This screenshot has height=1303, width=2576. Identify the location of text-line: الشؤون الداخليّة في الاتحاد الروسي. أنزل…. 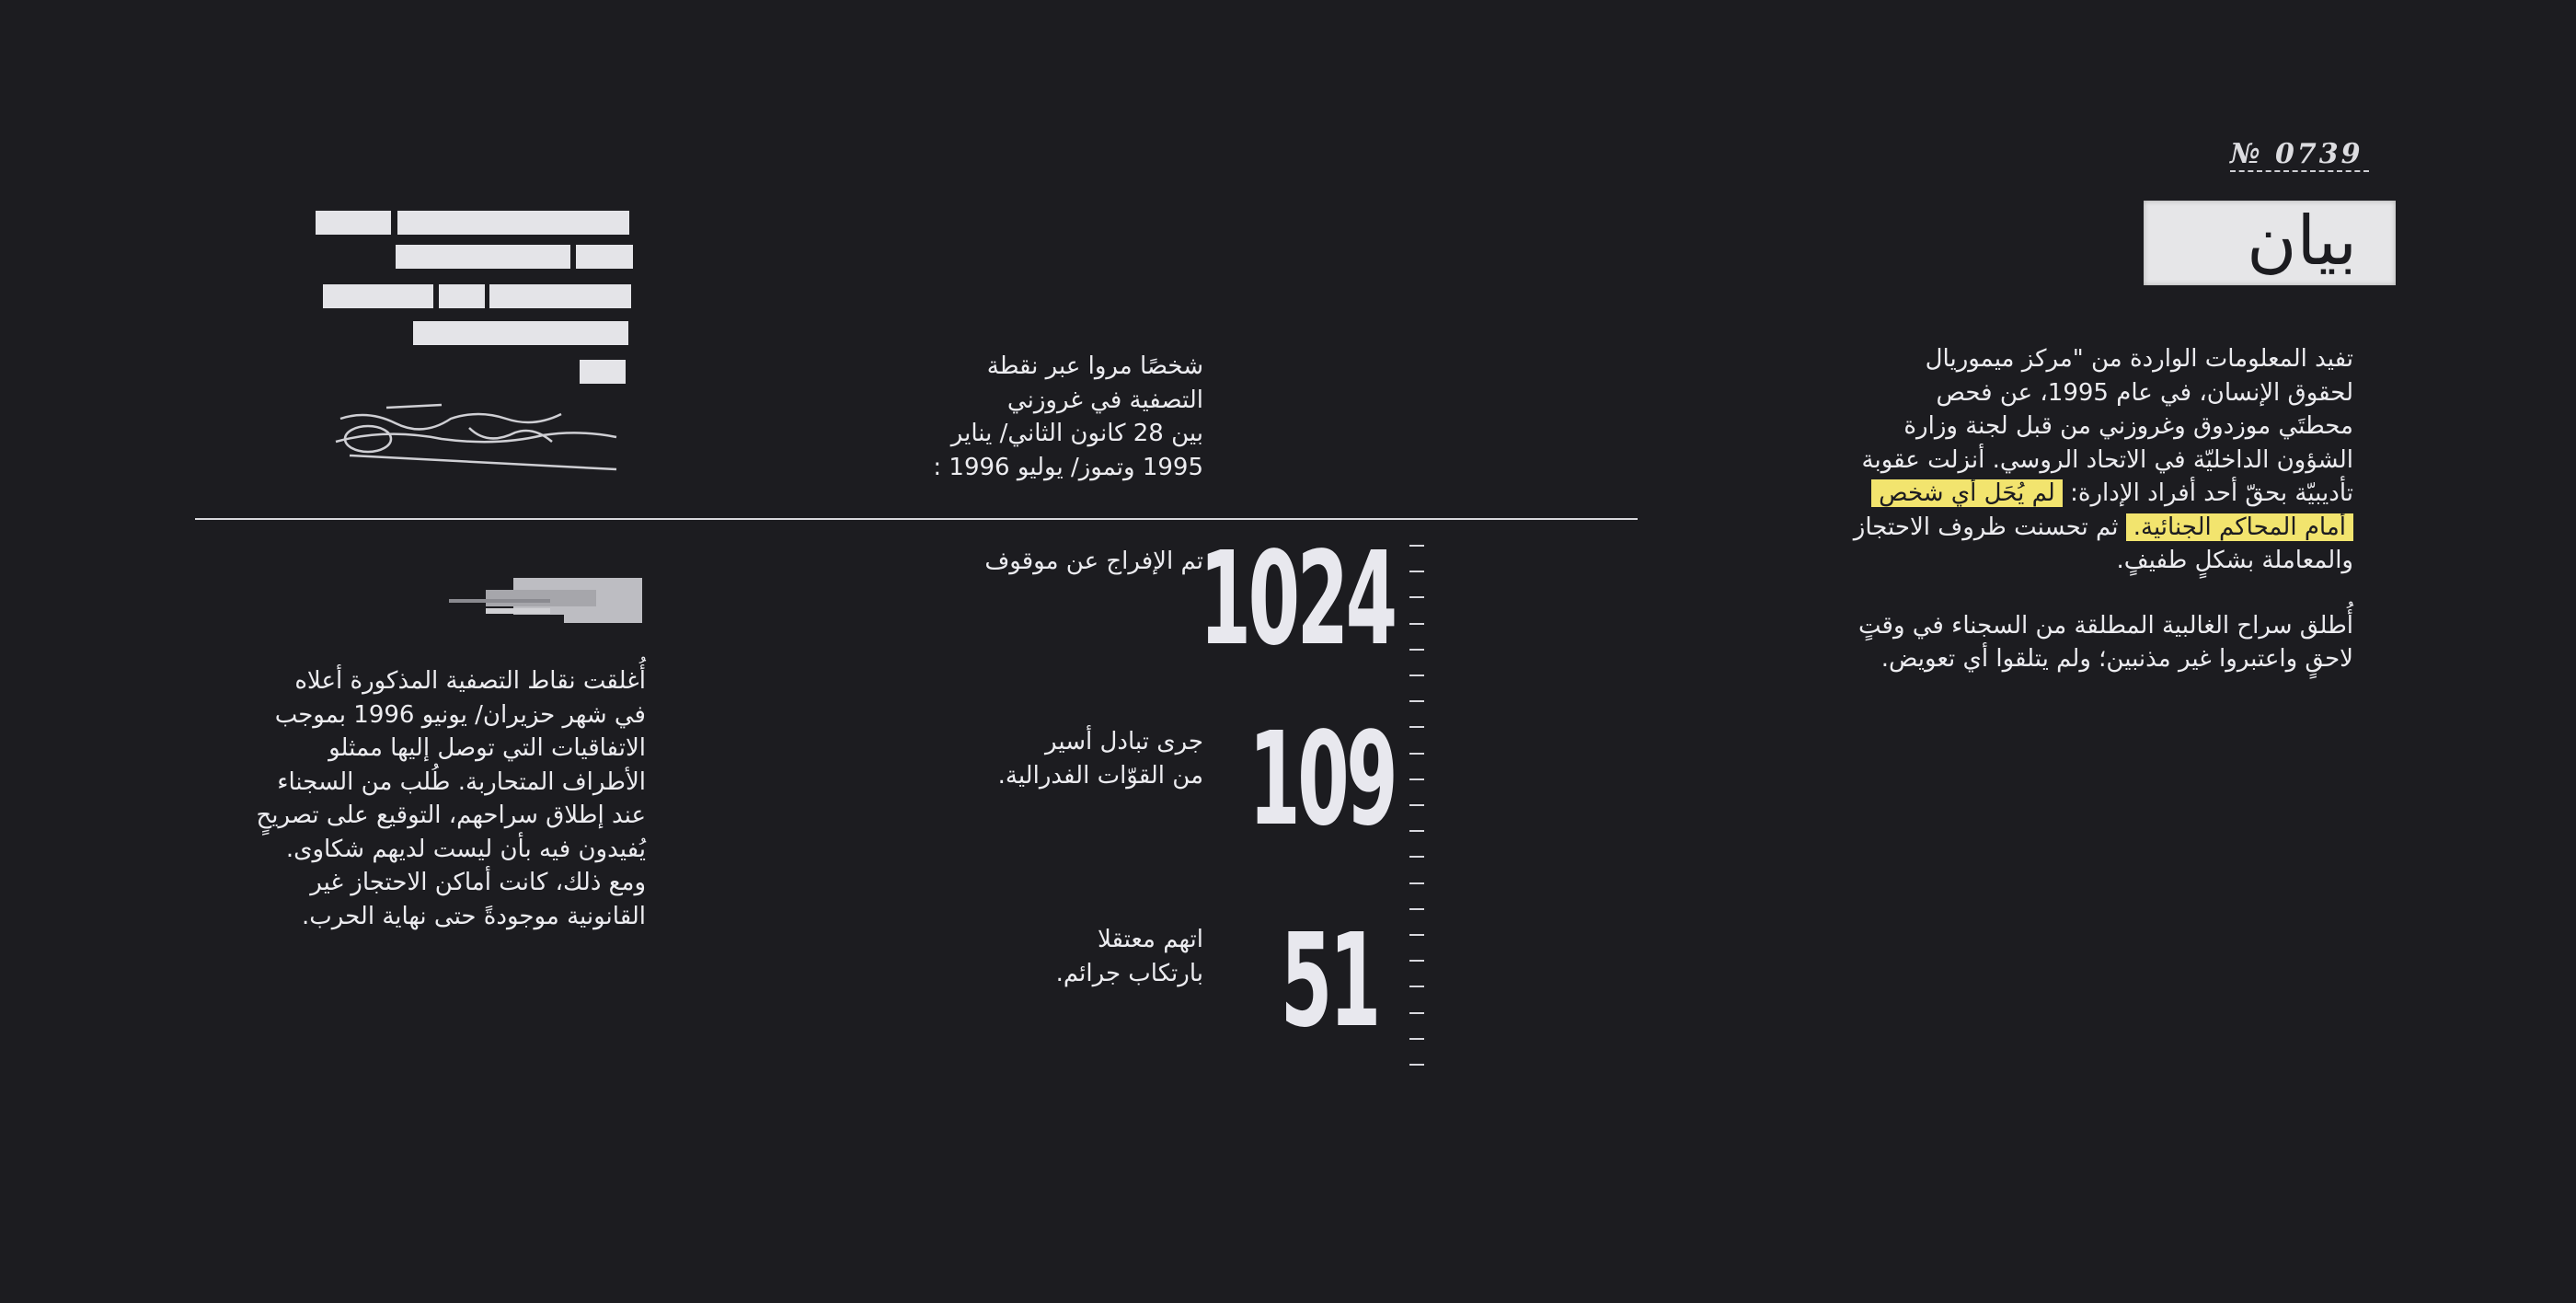
(2107, 459).